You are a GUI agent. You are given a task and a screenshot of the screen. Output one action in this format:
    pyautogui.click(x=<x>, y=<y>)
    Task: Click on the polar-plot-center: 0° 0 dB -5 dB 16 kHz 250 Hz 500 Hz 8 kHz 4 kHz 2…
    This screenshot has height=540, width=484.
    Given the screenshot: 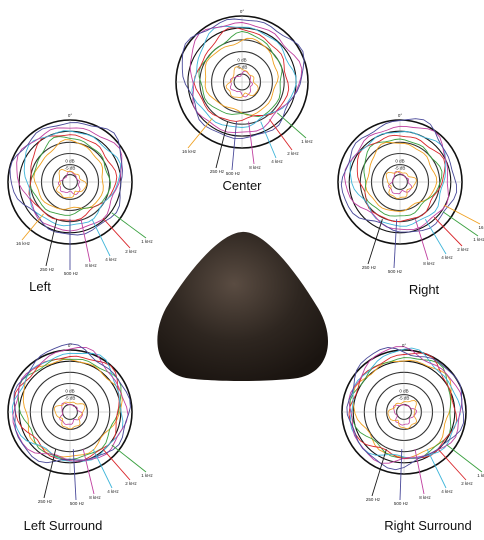 What is the action you would take?
    pyautogui.click(x=244, y=101)
    